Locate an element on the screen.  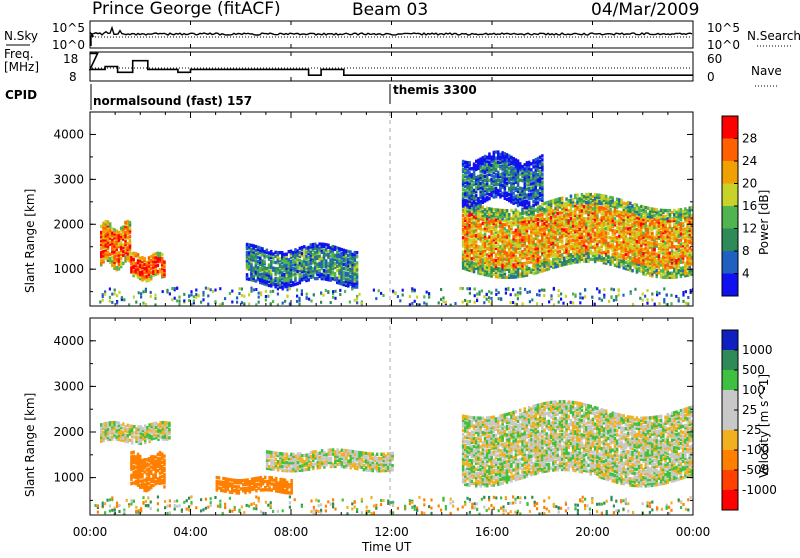
noise-panel: N.Sky 10^5 10^0 10^5 10^0 N.Search is located at coordinates (402, 36).